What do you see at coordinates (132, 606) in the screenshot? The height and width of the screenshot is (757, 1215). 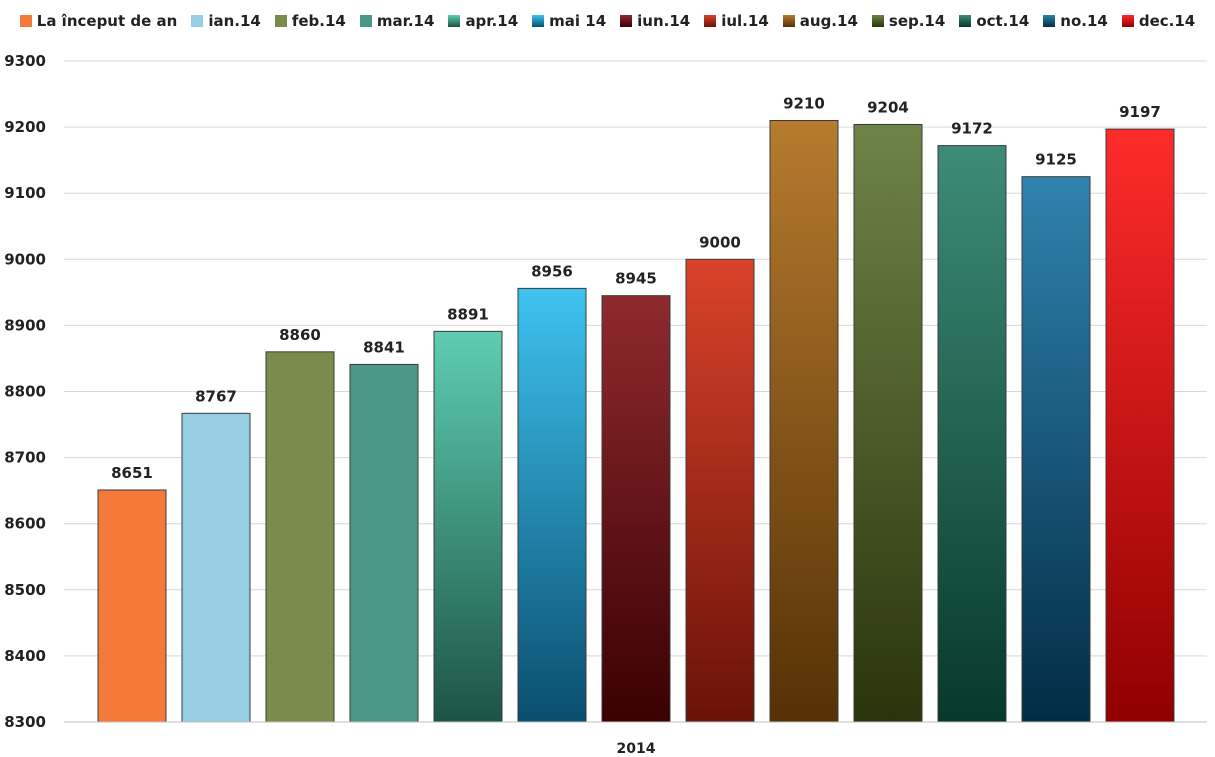 I see `bar-la-nceput-de-an` at bounding box center [132, 606].